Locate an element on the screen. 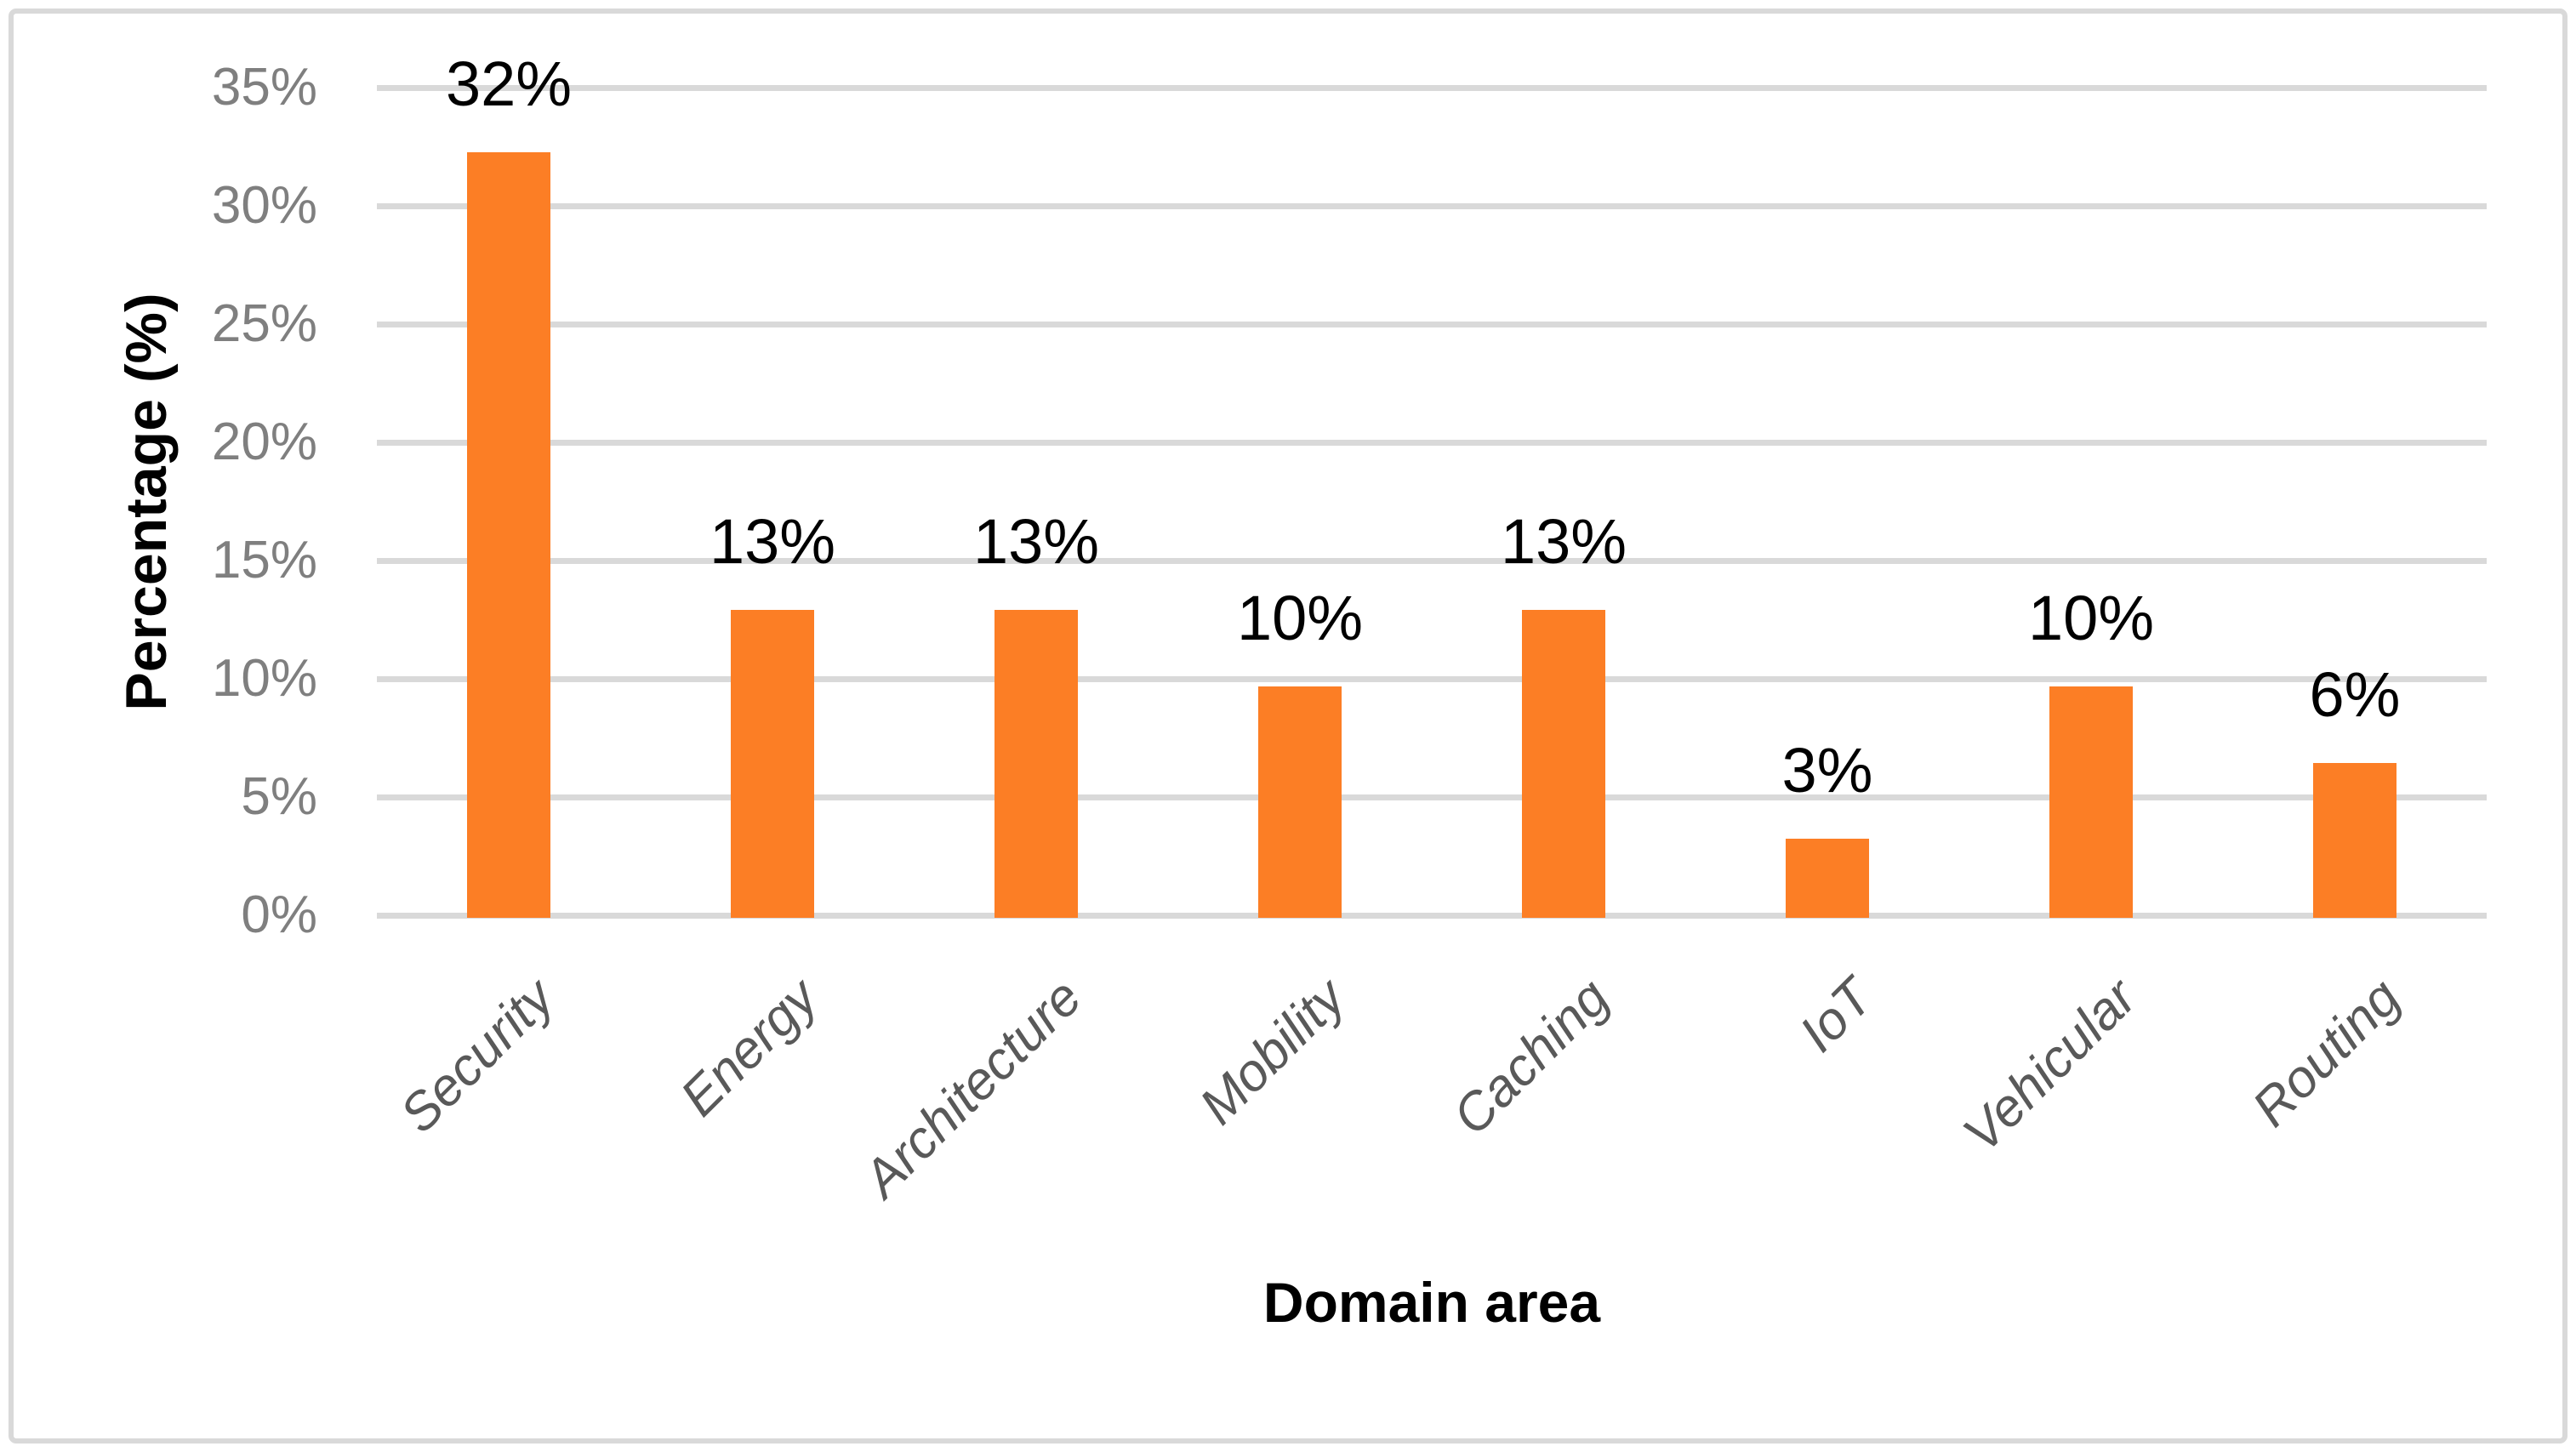  data-label-routing: 6% is located at coordinates (2355, 694).